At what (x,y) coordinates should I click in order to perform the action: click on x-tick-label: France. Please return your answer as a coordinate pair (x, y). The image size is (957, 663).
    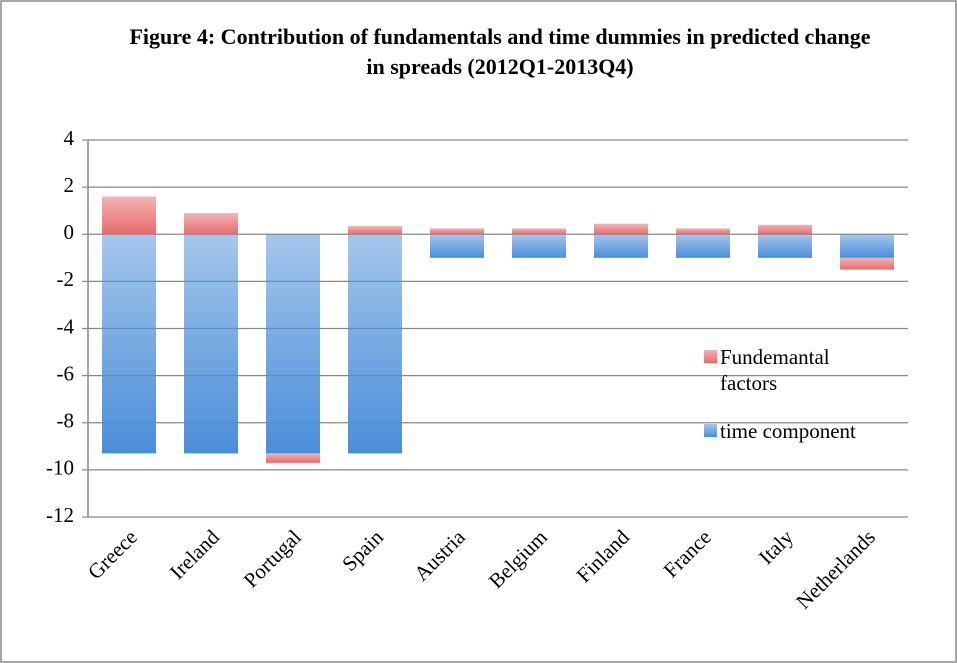
    Looking at the image, I should click on (687, 553).